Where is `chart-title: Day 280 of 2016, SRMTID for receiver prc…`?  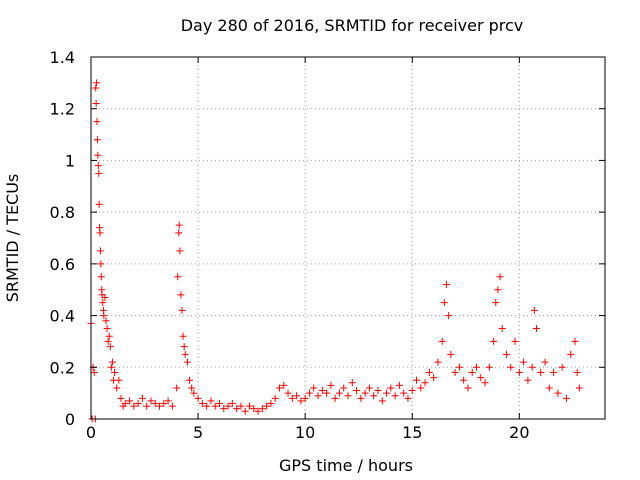
chart-title: Day 280 of 2016, SRMTID for receiver prc… is located at coordinates (352, 25).